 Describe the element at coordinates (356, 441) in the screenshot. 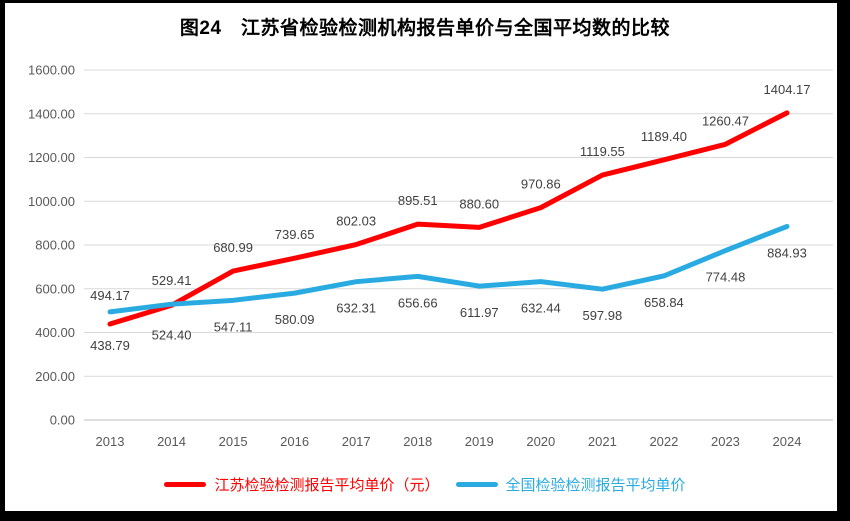

I see `x-tick-label: 2017` at that location.